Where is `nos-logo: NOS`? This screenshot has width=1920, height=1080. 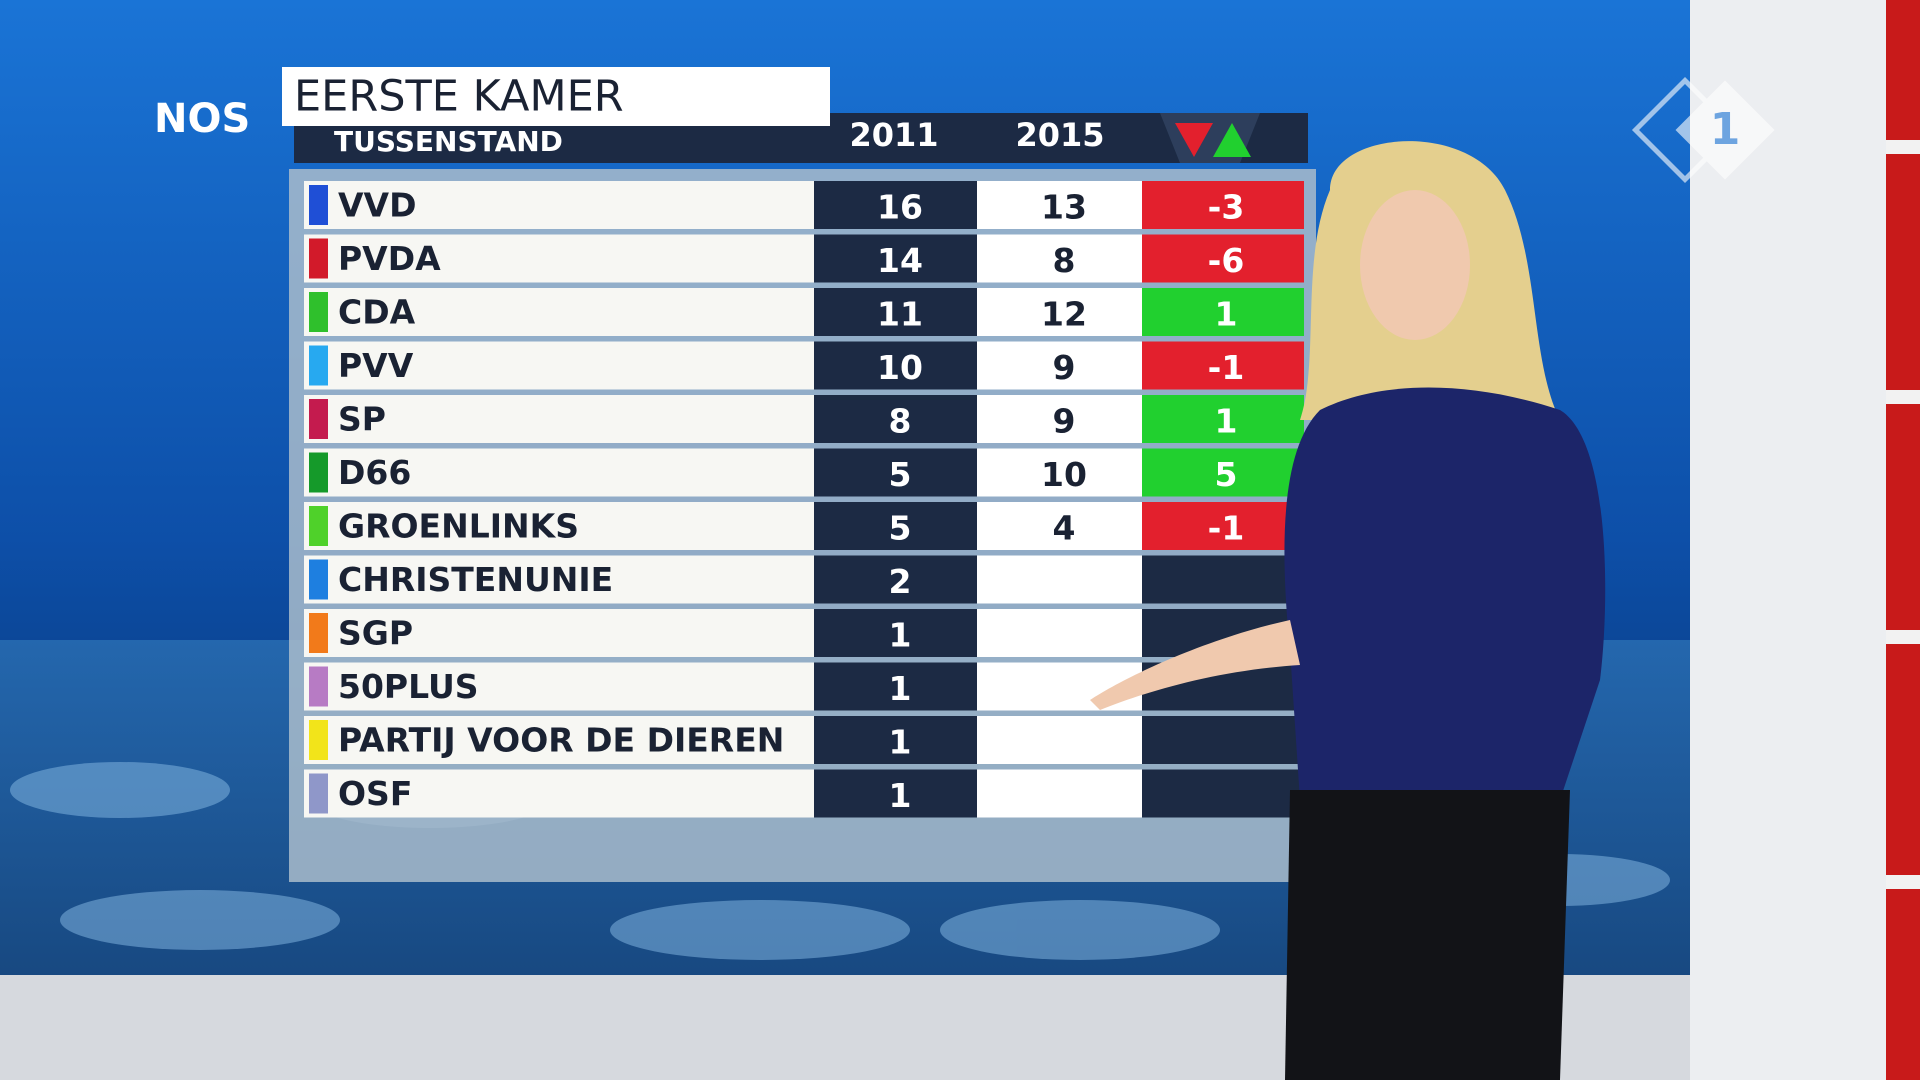 nos-logo: NOS is located at coordinates (202, 119).